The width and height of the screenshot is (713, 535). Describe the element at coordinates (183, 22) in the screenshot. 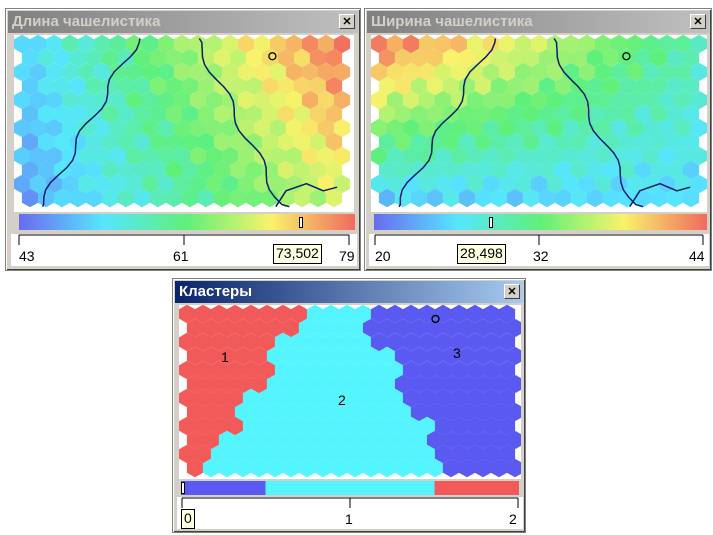

I see `length-window-titlebar: Длина чашелистика ✕` at that location.